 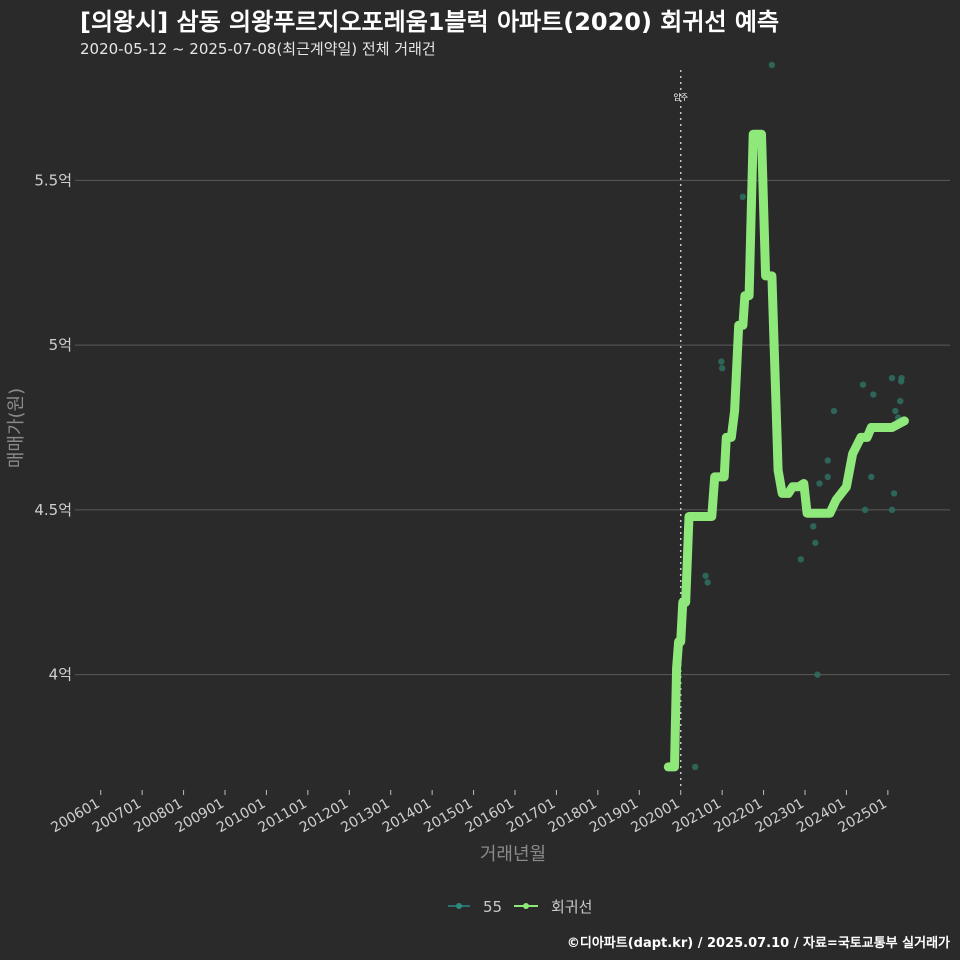 What do you see at coordinates (492, 907) in the screenshot?
I see `legend-label-55: 55` at bounding box center [492, 907].